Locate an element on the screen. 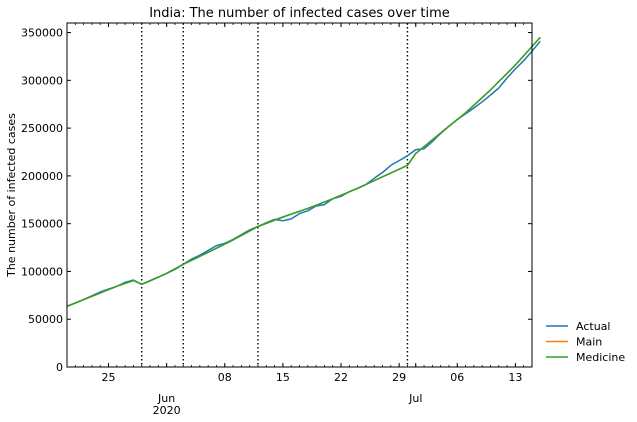 The image size is (637, 422). y-tick-label: 350000 is located at coordinates (42, 33).